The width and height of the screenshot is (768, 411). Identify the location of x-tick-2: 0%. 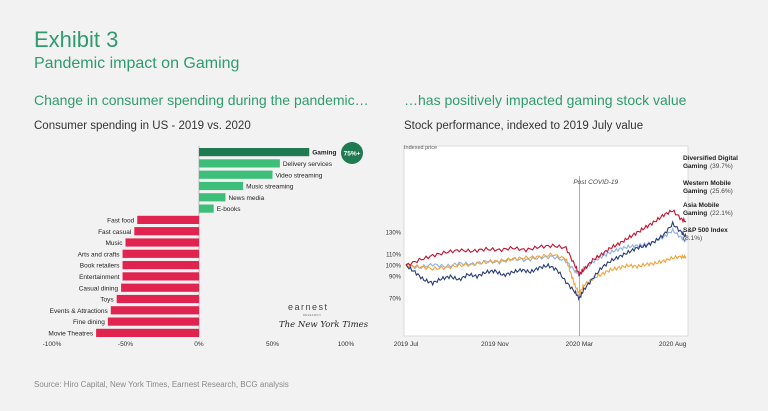
(199, 344).